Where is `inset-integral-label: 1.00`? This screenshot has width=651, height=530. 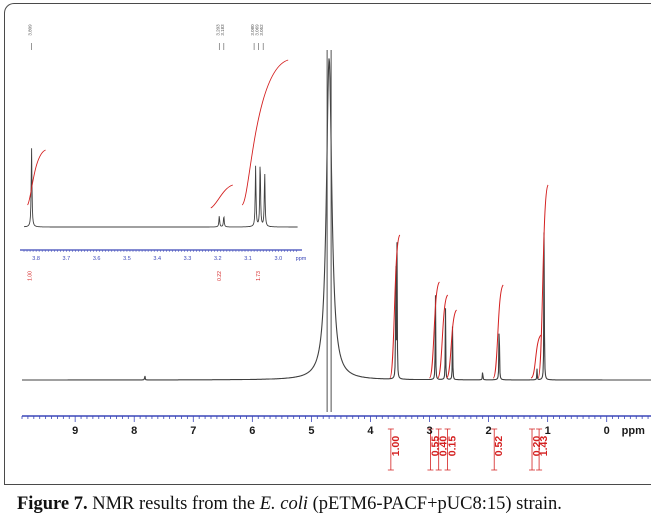 inset-integral-label: 1.00 is located at coordinates (31, 276).